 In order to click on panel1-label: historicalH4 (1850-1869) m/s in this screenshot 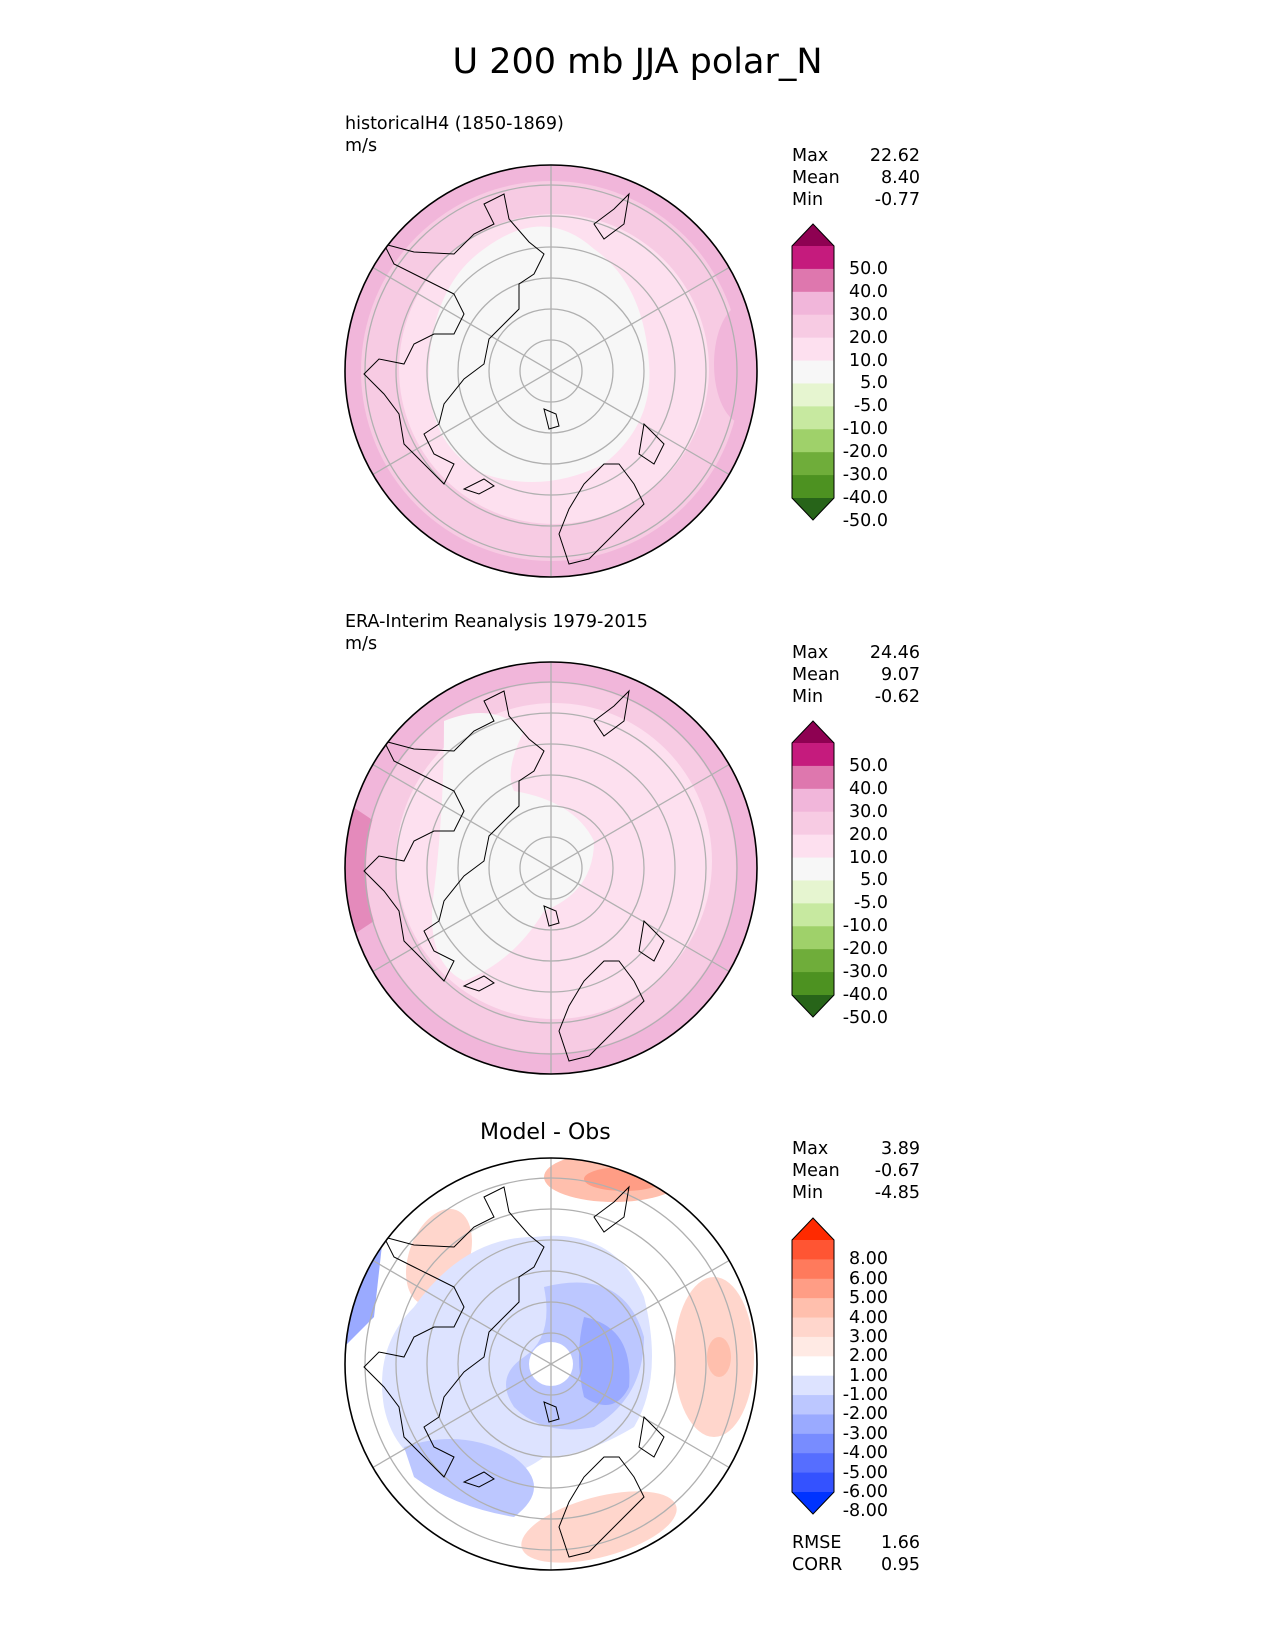, I will do `click(454, 135)`.